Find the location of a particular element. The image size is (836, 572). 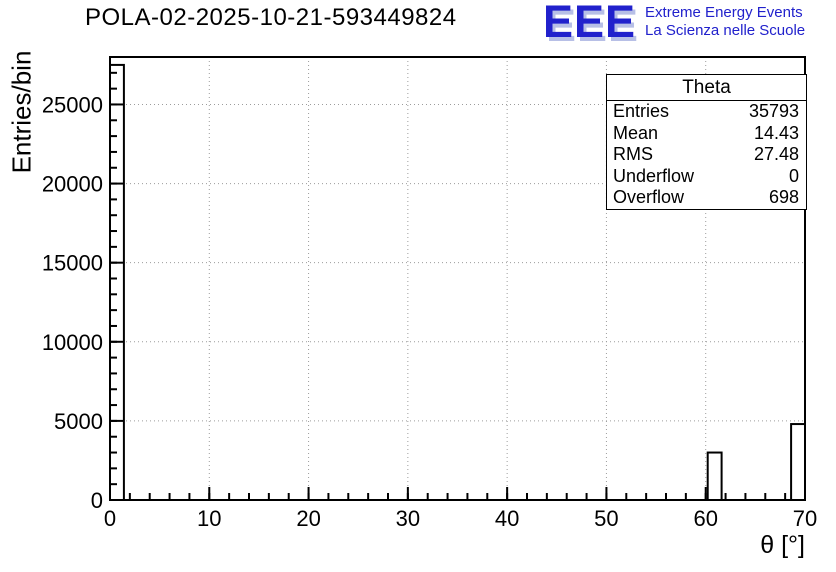

y-tick-label: 10000 is located at coordinates (72, 342).